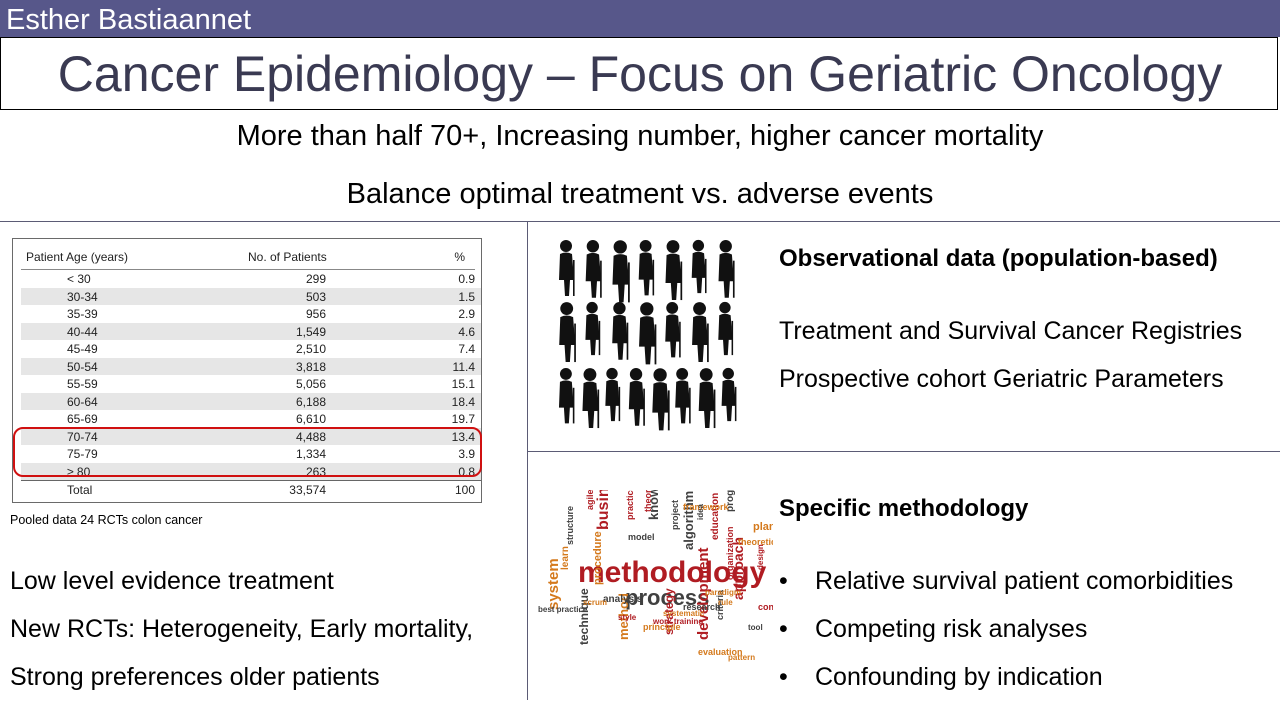  I want to click on right-divider, so click(904, 451).